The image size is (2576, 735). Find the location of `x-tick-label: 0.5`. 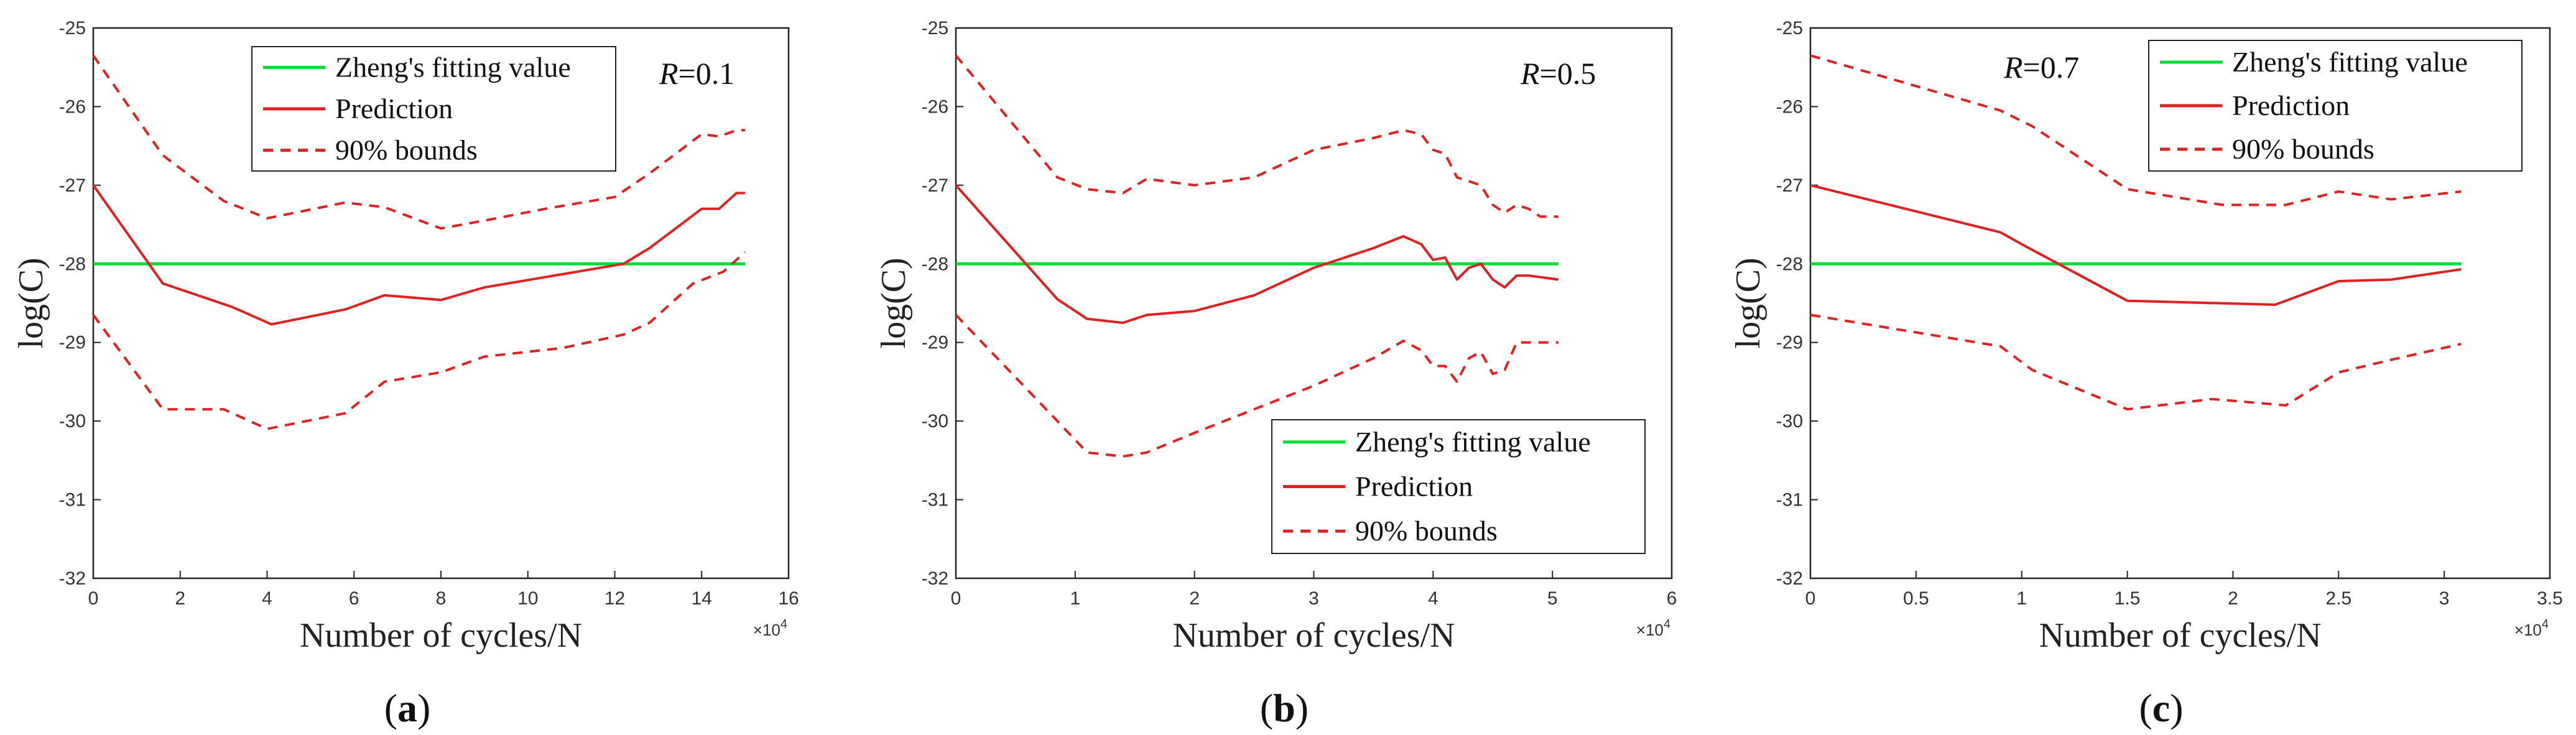

x-tick-label: 0.5 is located at coordinates (1916, 598).